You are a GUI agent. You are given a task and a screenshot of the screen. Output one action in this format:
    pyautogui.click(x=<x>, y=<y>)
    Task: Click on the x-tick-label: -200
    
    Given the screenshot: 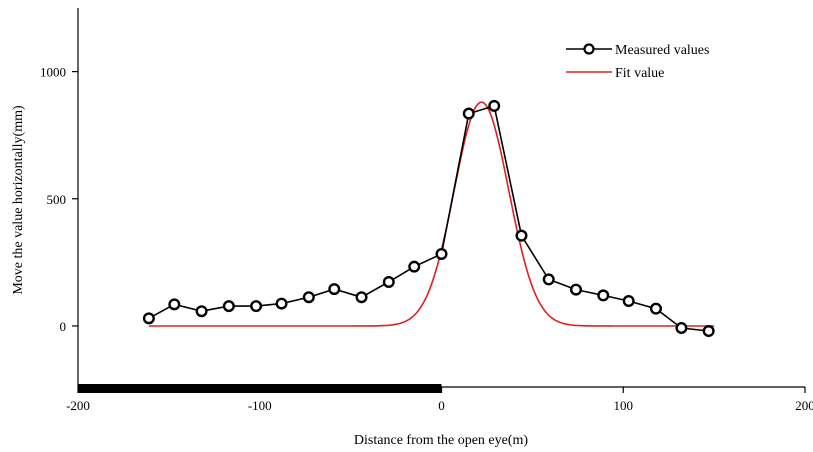 What is the action you would take?
    pyautogui.click(x=78, y=405)
    